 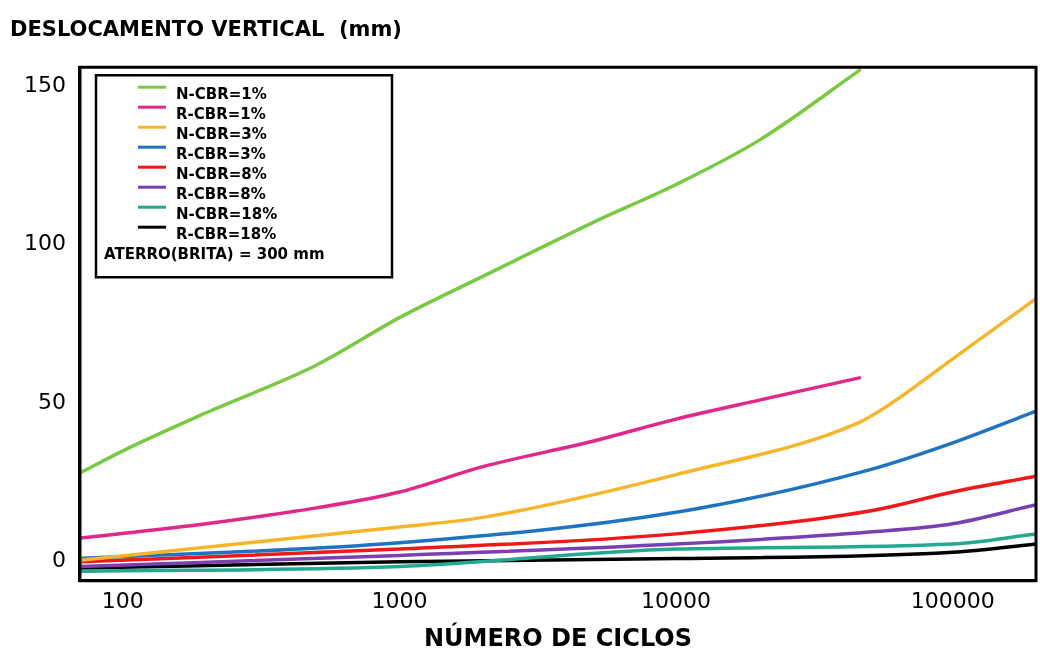 I want to click on x-axis-title: NÚMERO DE CICLOS, so click(x=558, y=636).